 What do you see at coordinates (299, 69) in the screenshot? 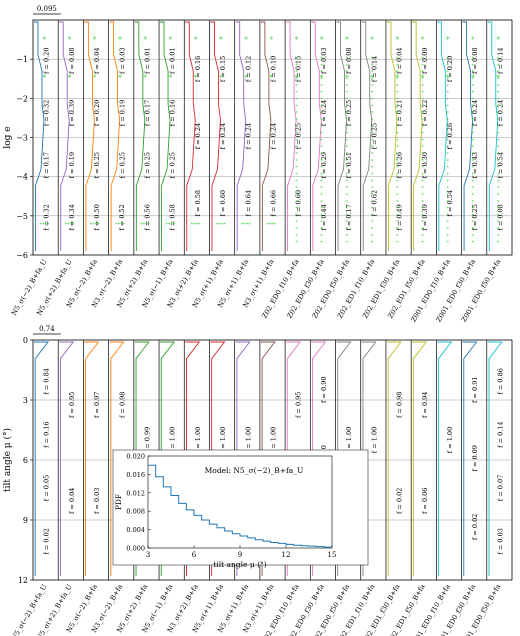
I see `fraction-label: f = 0.15` at bounding box center [299, 69].